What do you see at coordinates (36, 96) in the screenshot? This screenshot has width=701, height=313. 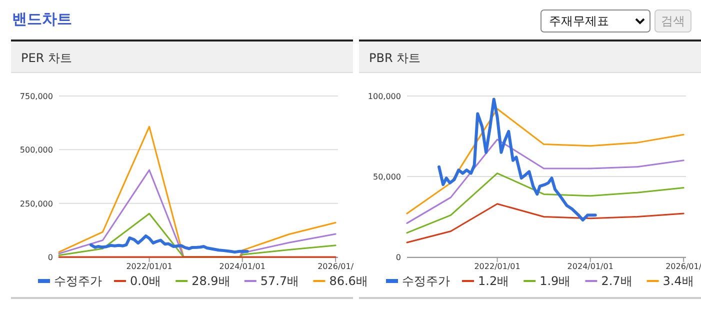 I see `y-tick-label: 750,000` at bounding box center [36, 96].